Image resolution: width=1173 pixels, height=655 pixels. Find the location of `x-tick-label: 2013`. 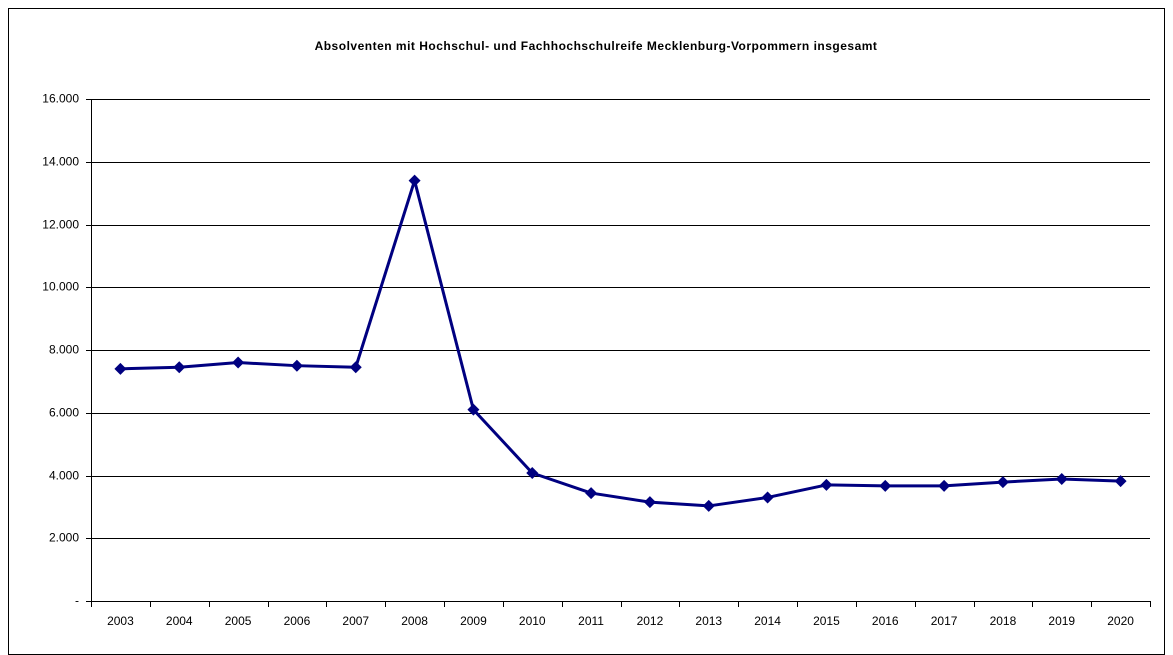

x-tick-label: 2013 is located at coordinates (708, 621).